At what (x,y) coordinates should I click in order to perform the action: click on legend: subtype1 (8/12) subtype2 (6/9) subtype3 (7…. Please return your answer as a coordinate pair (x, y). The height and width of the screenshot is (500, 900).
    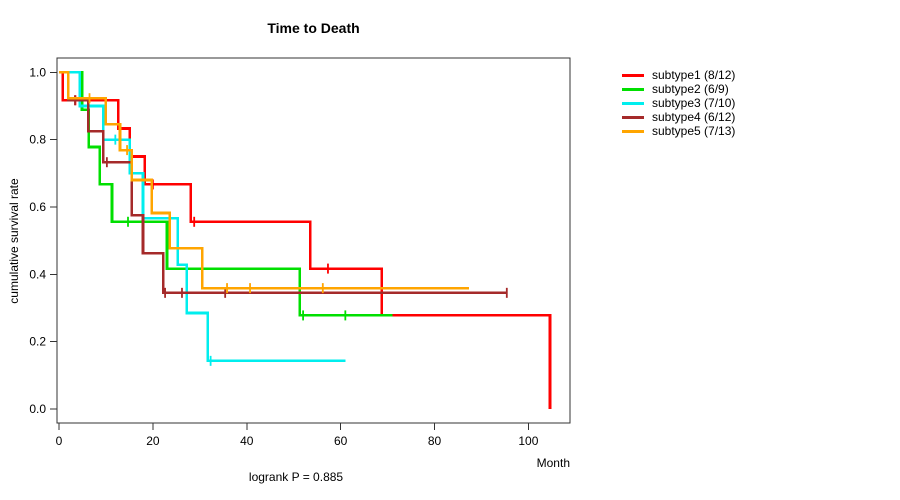
    Looking at the image, I should click on (678, 103).